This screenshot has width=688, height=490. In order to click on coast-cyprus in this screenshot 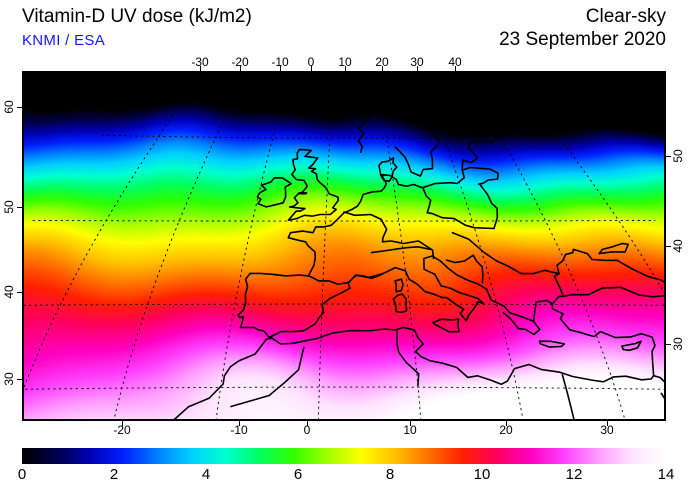, I will do `click(631, 346)`.